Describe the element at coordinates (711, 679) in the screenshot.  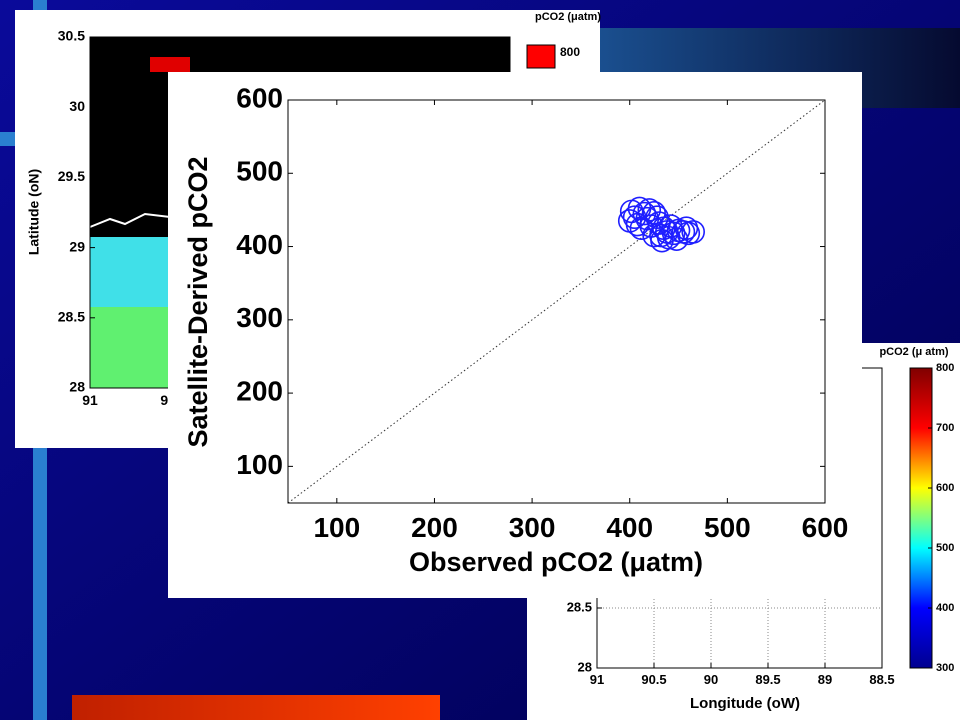
I see `x-tick-label: 90` at that location.